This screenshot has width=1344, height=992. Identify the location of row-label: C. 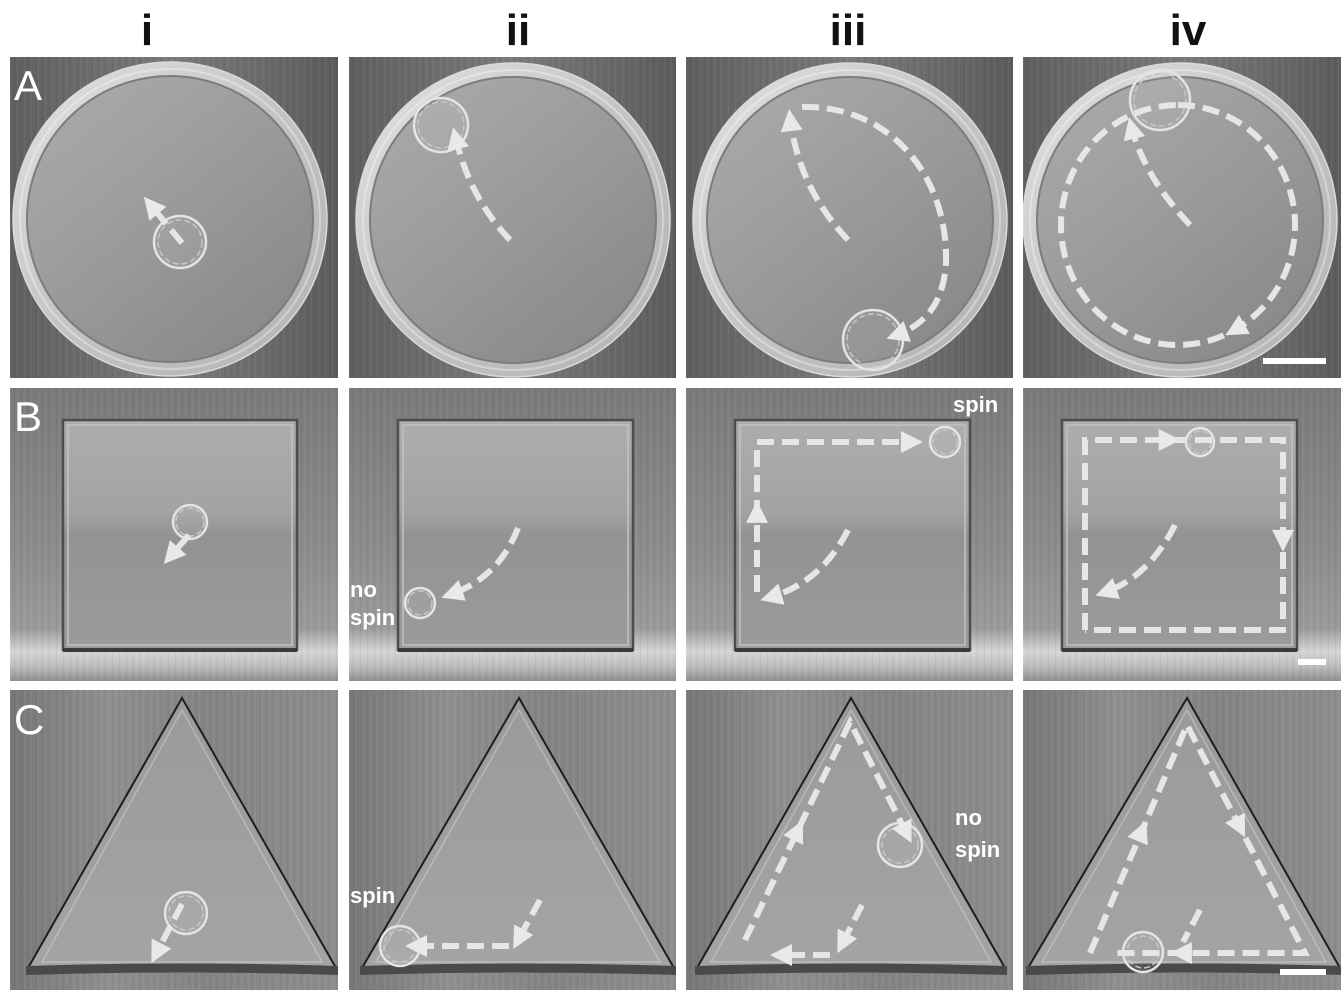
(29, 719).